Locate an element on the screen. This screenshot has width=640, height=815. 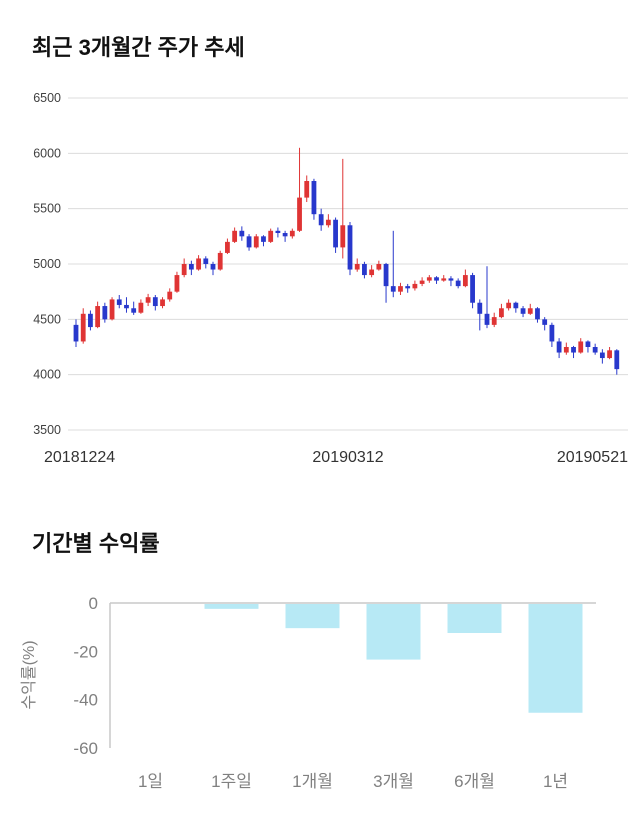
svg-text: 6500 is located at coordinates (47, 98).